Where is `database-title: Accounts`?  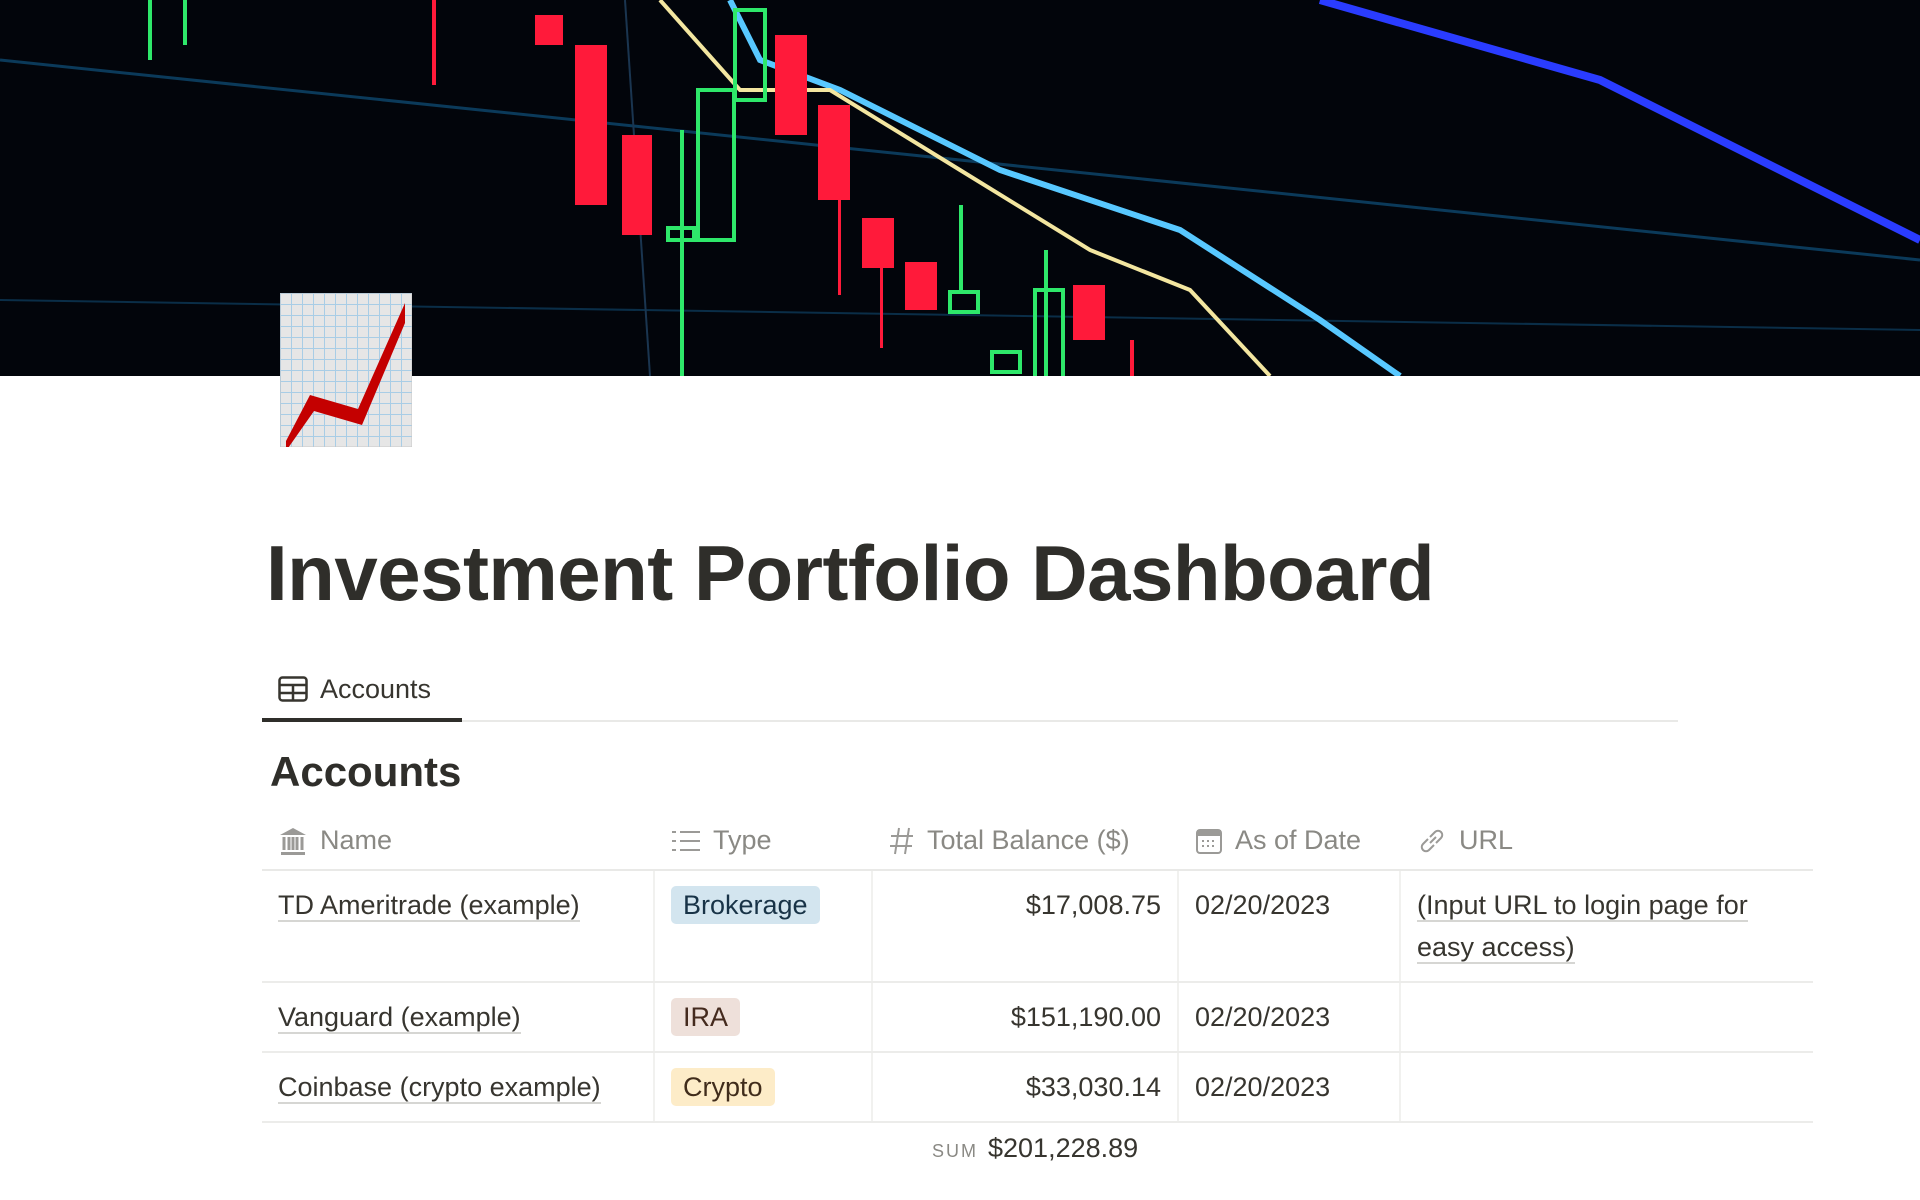
database-title: Accounts is located at coordinates (366, 771).